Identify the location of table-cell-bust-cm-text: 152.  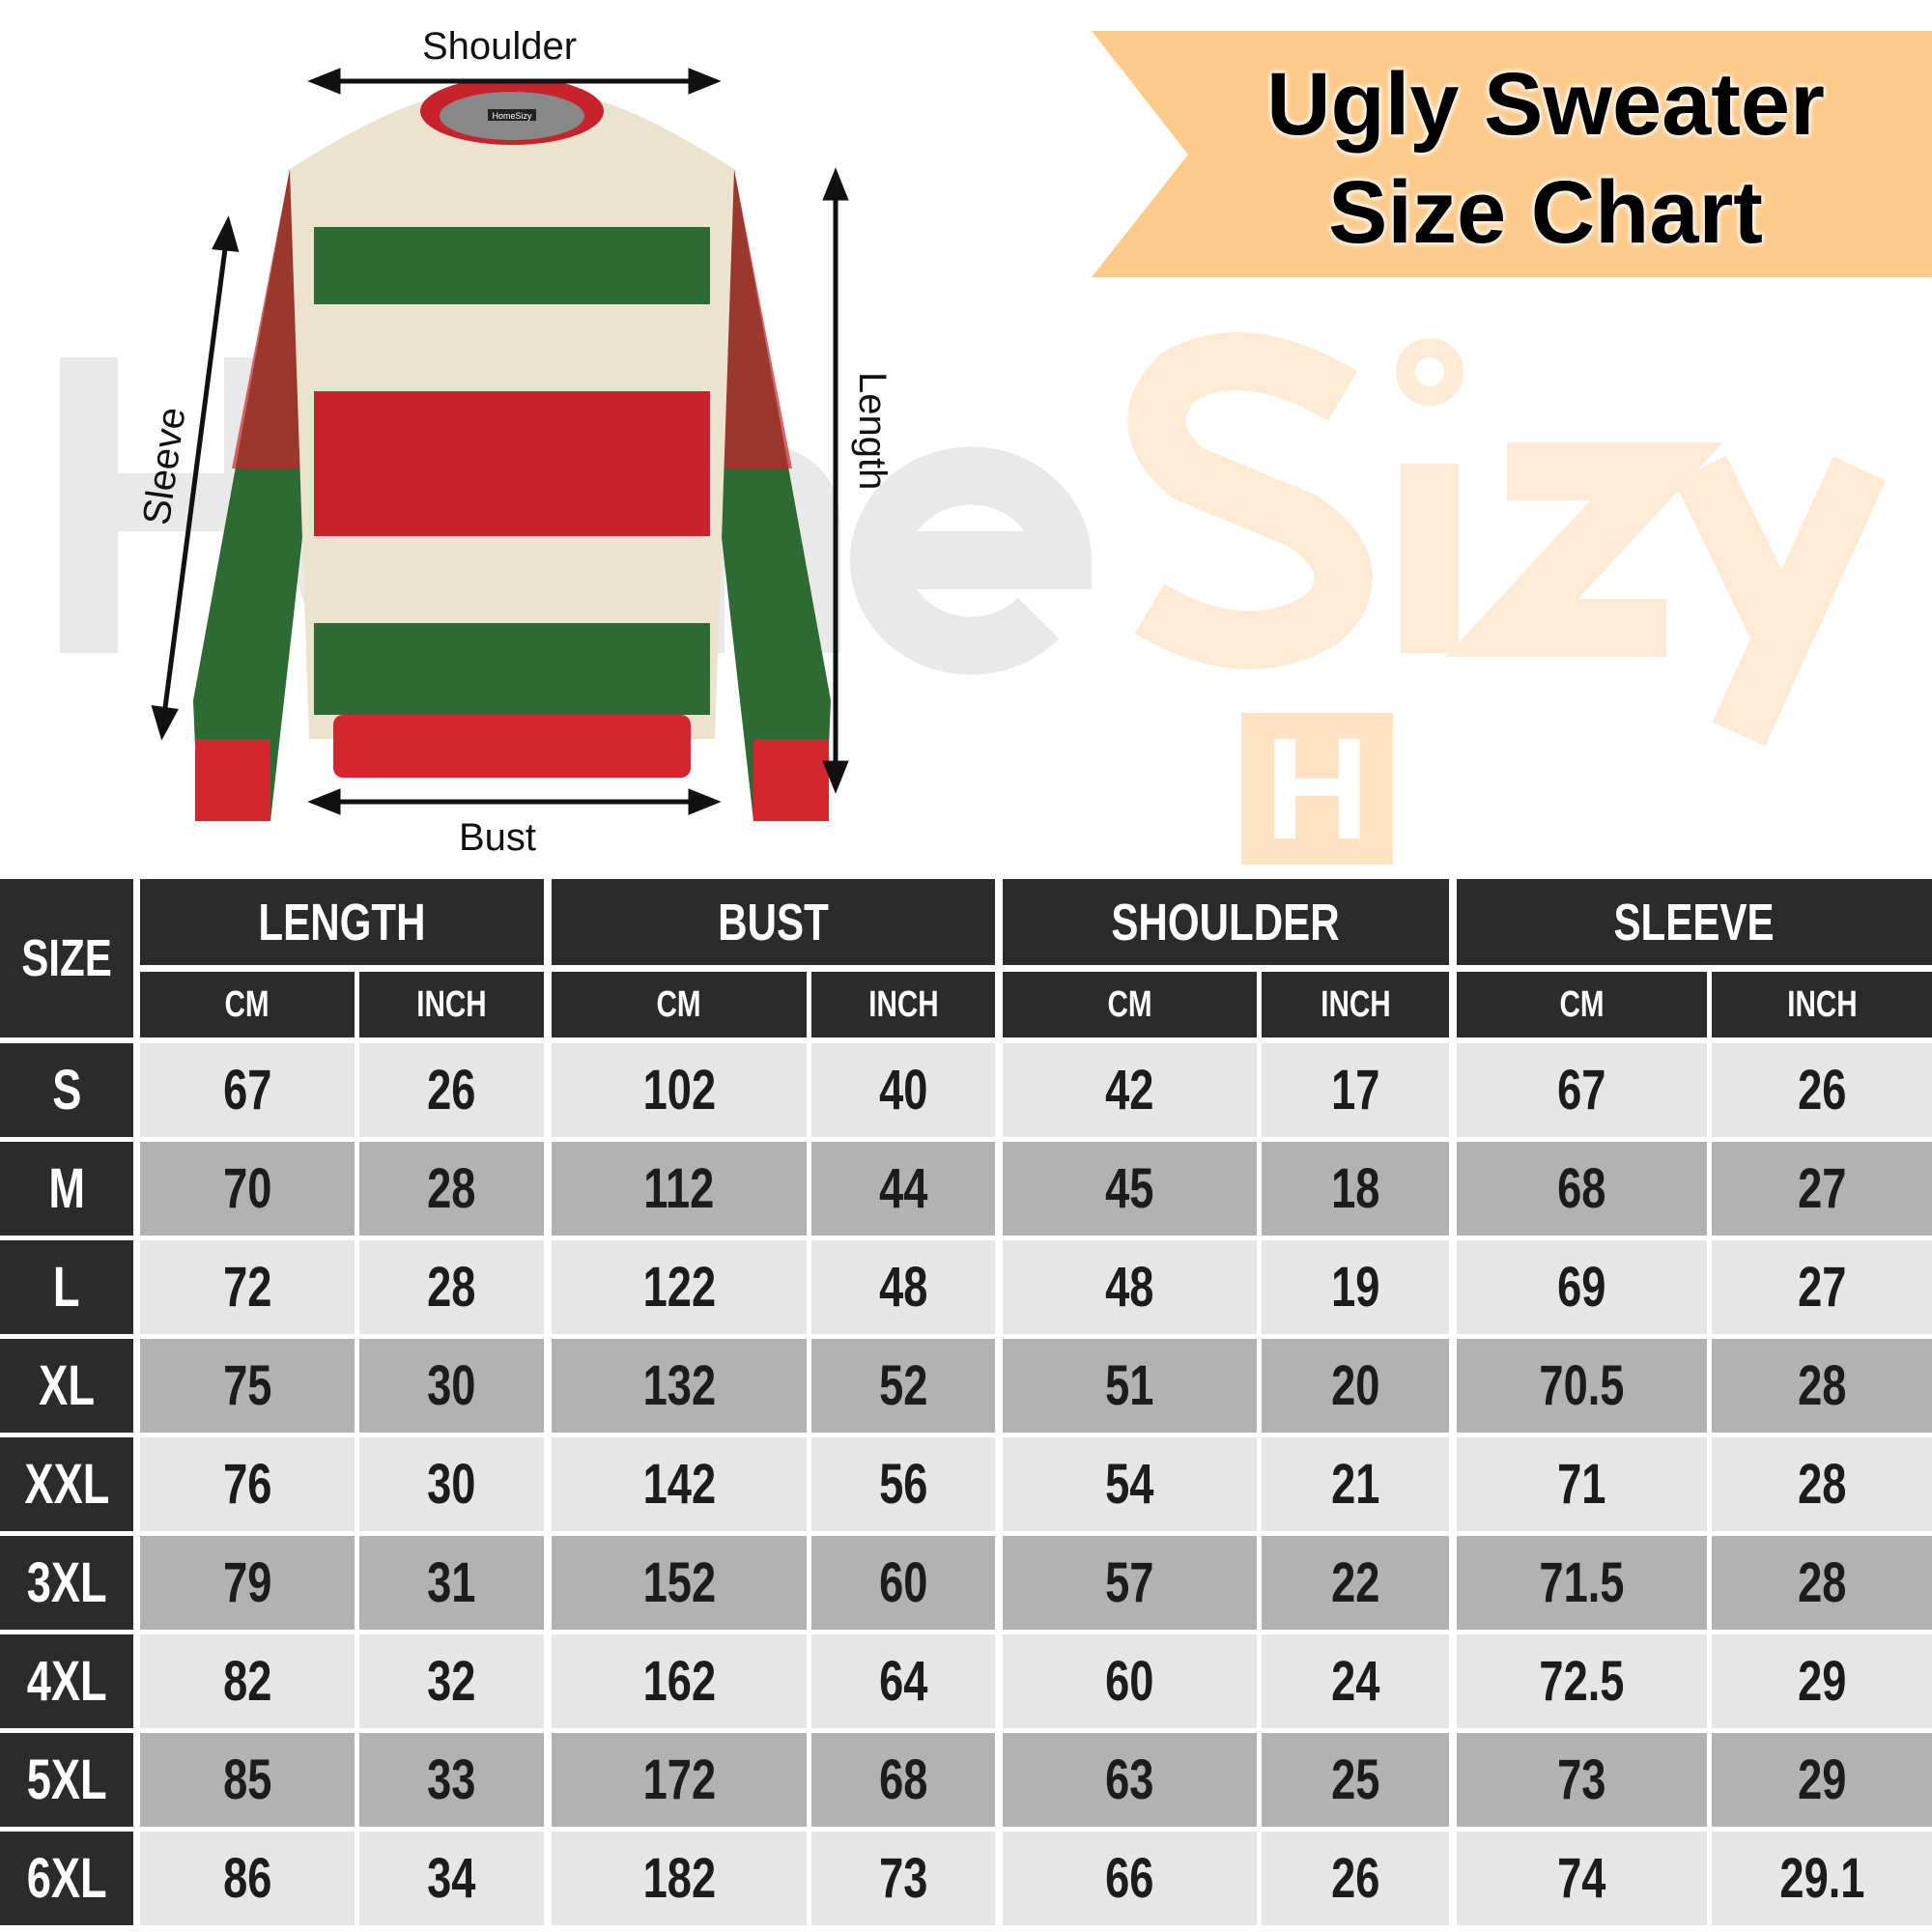
(679, 1582).